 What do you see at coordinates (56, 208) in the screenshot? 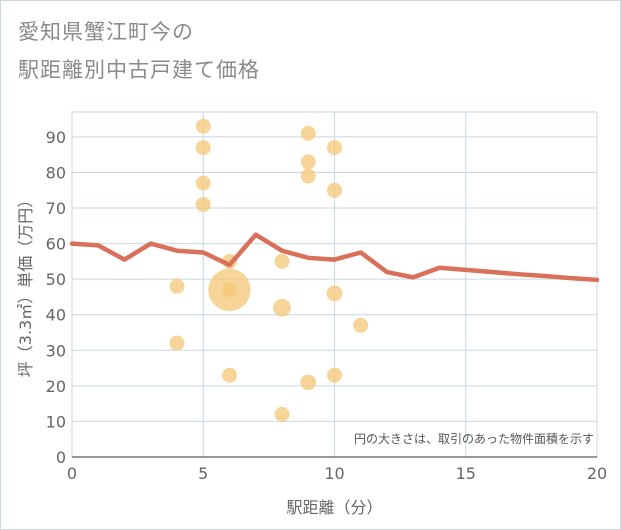
I see `y-tick-label: 70` at bounding box center [56, 208].